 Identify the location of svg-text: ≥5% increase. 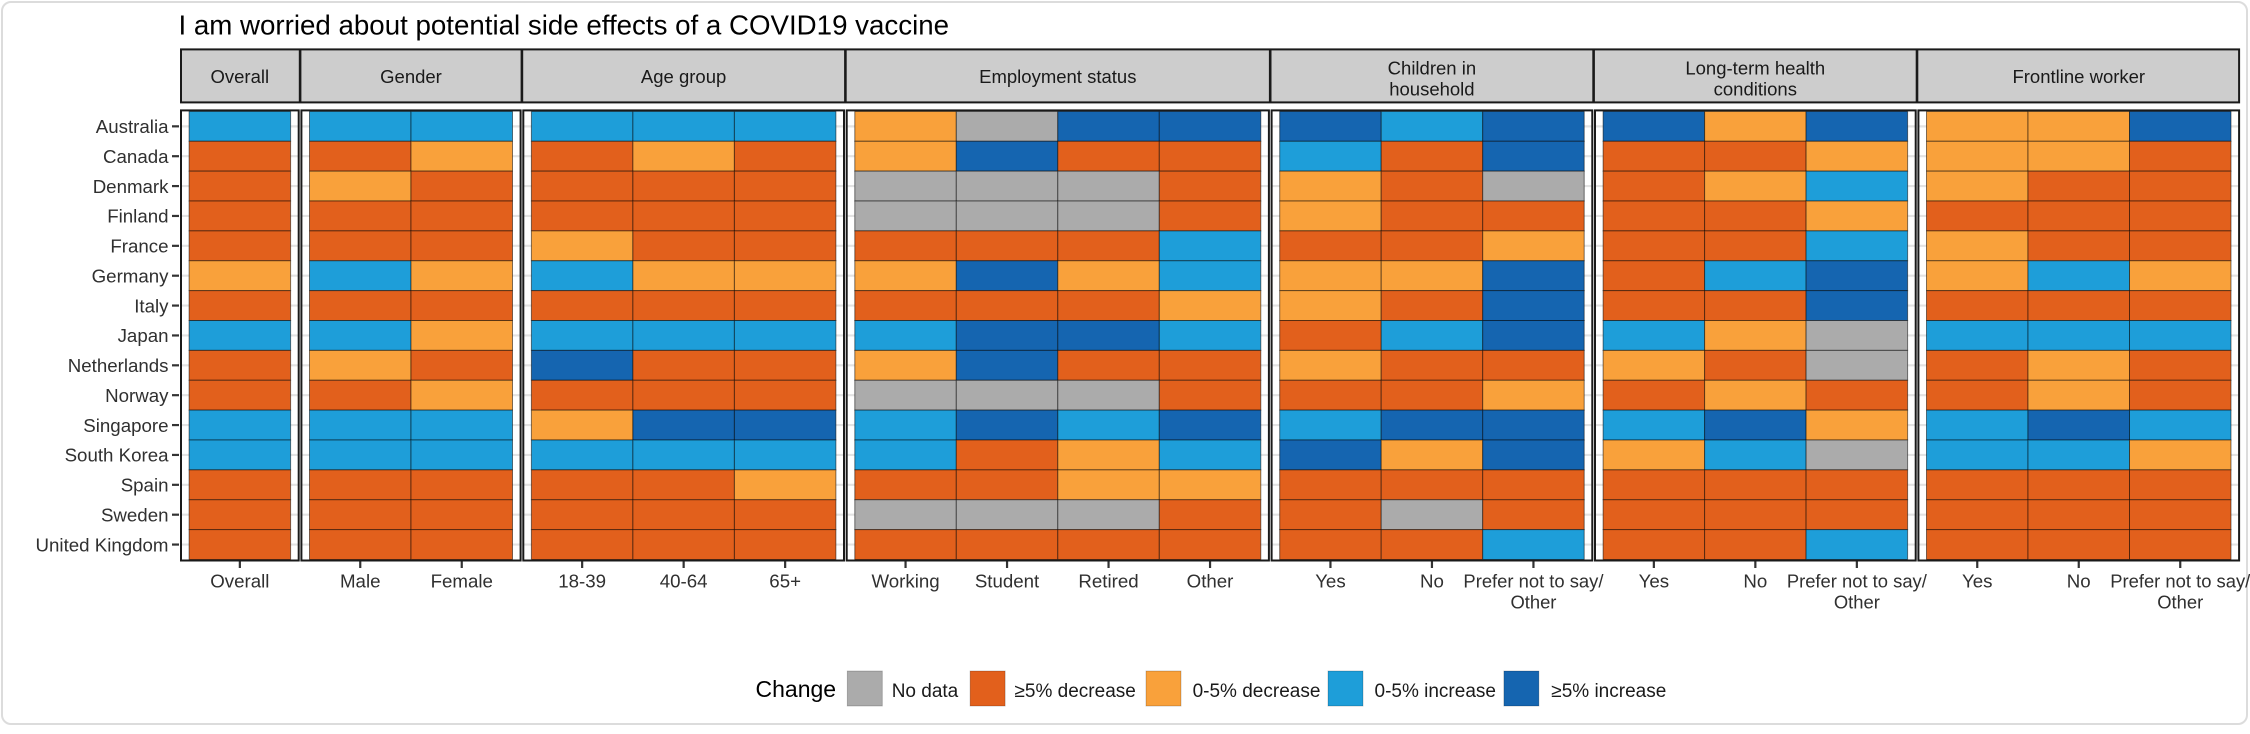
(1608, 691).